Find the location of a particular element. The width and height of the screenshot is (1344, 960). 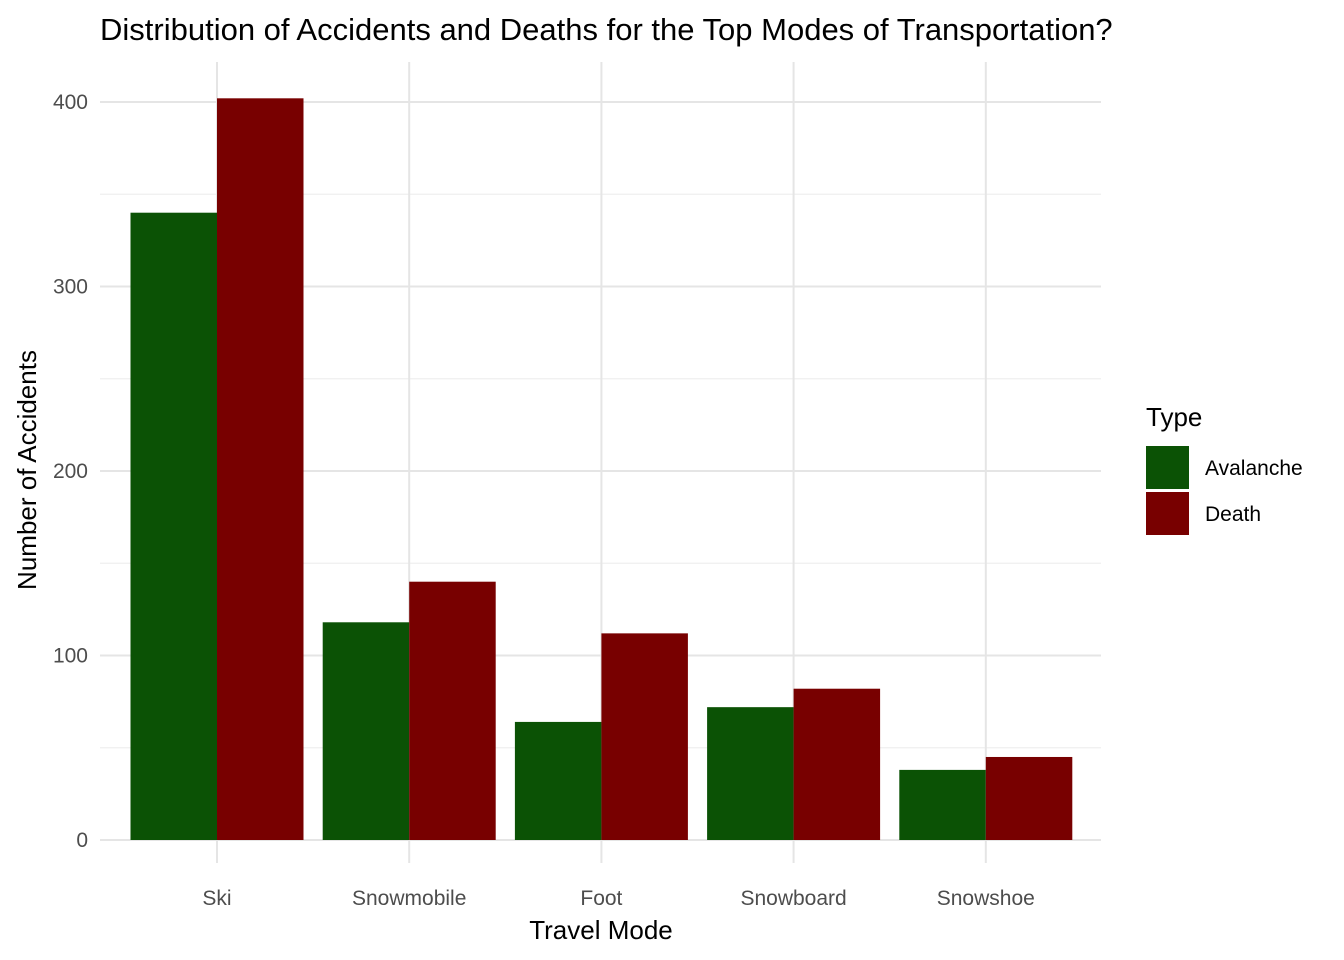

x-tick-label: Ski is located at coordinates (216, 898).